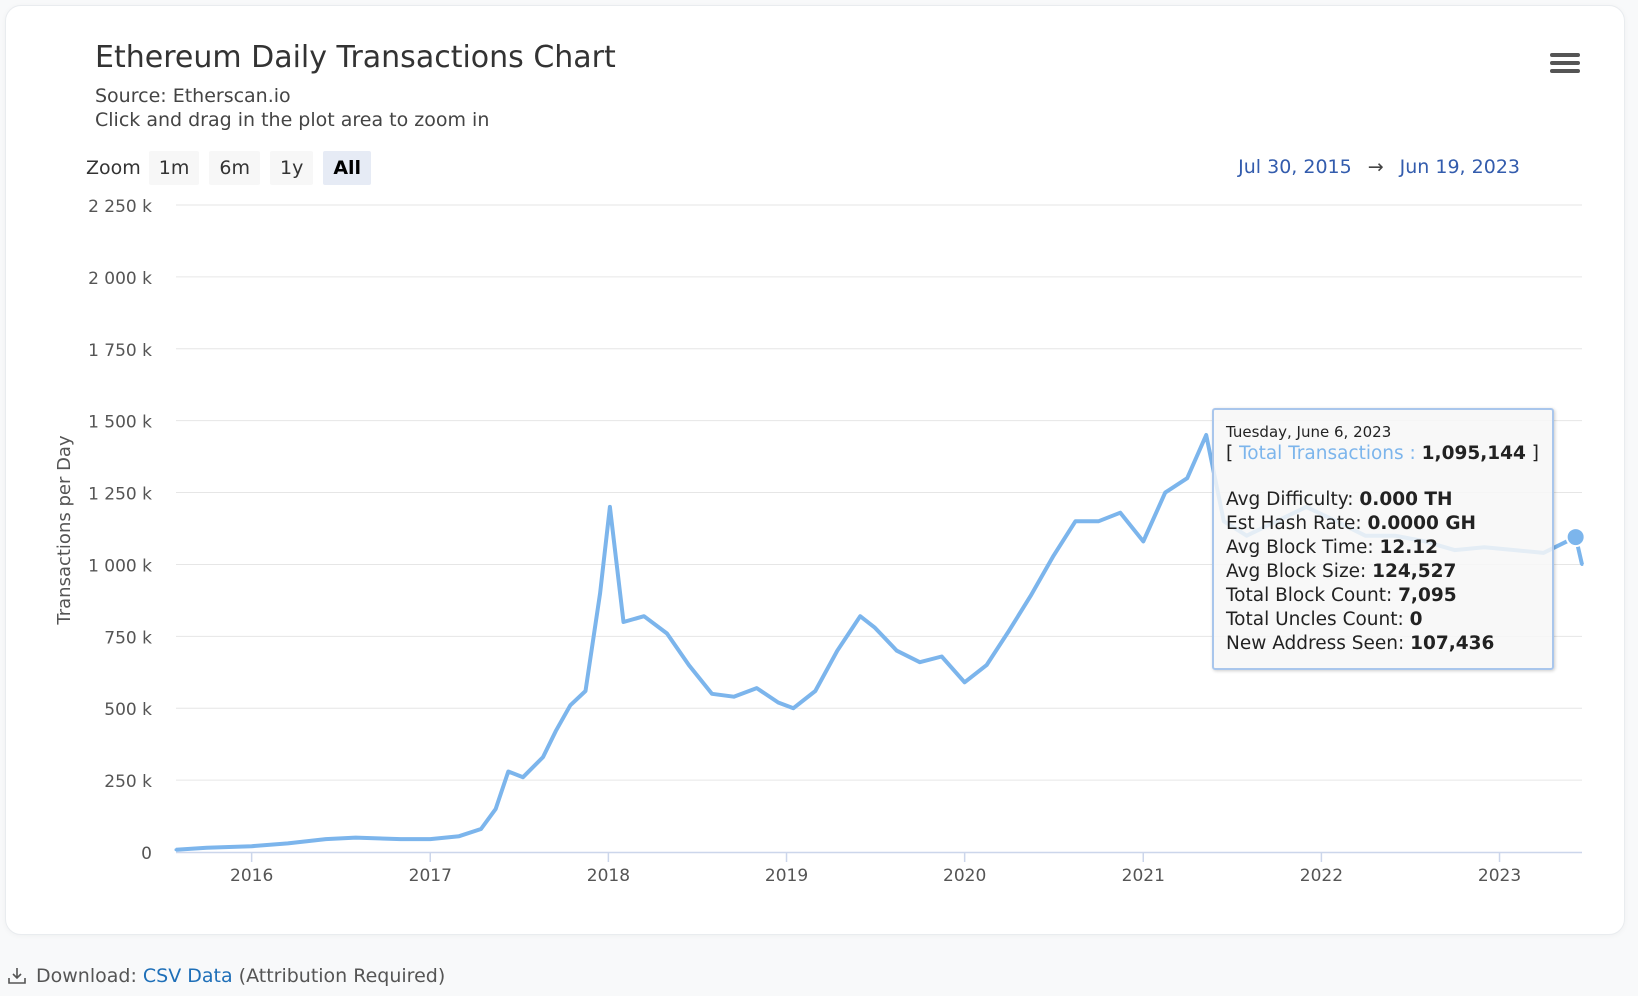 Image resolution: width=1638 pixels, height=996 pixels. What do you see at coordinates (187, 976) in the screenshot?
I see `csv-data-link: CSV Data` at bounding box center [187, 976].